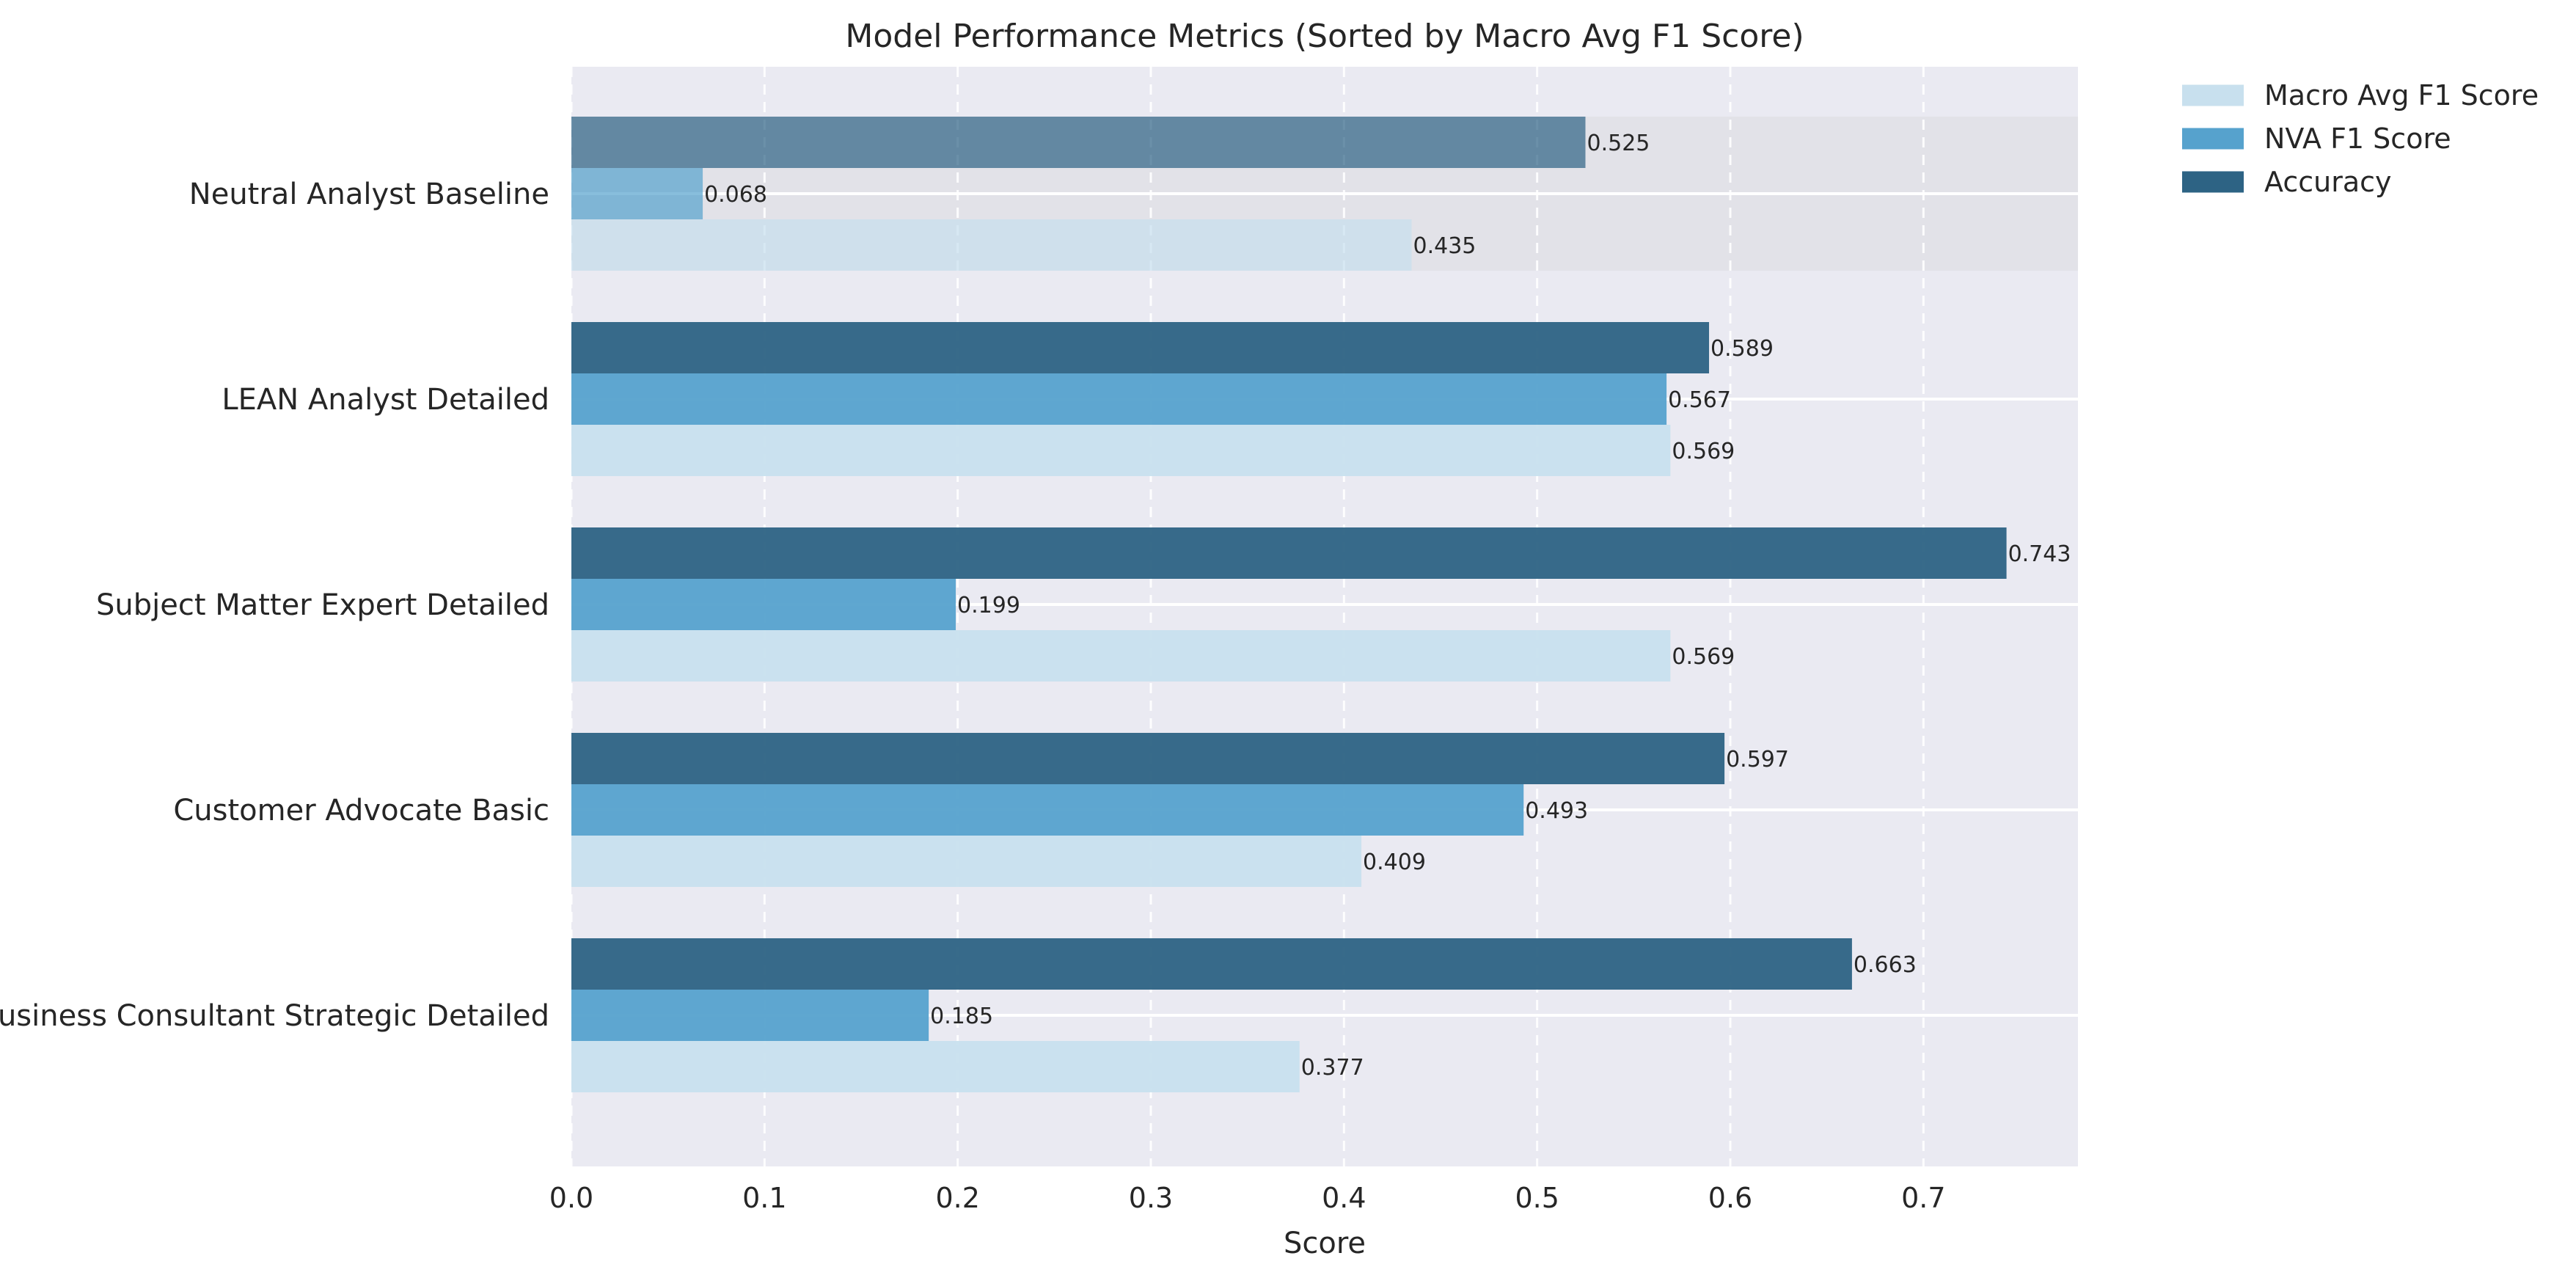 This screenshot has width=2576, height=1286. Describe the element at coordinates (1703, 657) in the screenshot. I see `bar-value-label-macro-avg-f1-score-subject-matter-expert-detailed: 0.569` at that location.